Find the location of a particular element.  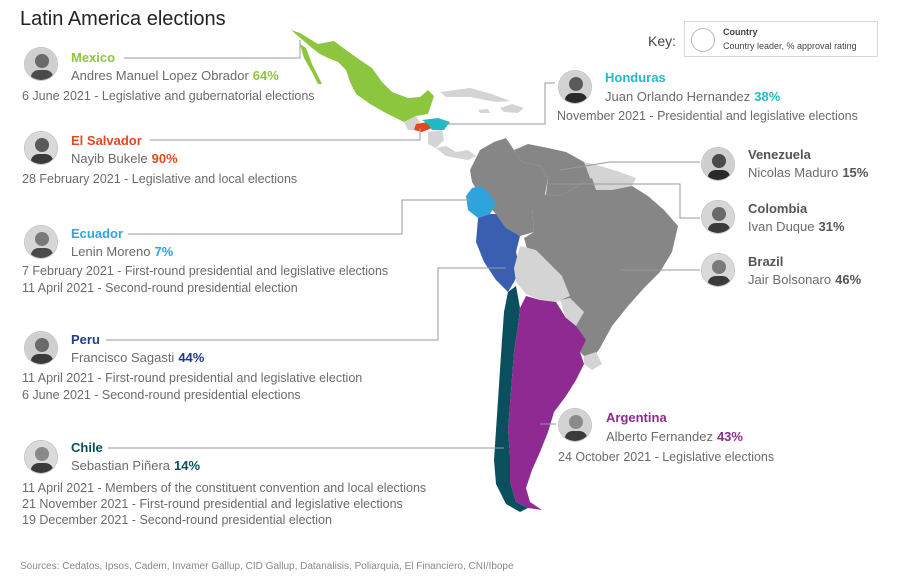

country-name-honduras: Honduras is located at coordinates (635, 77).